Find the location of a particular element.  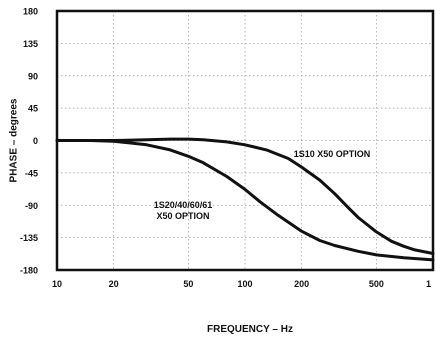

y-tick-label: 180 is located at coordinates (30, 12).